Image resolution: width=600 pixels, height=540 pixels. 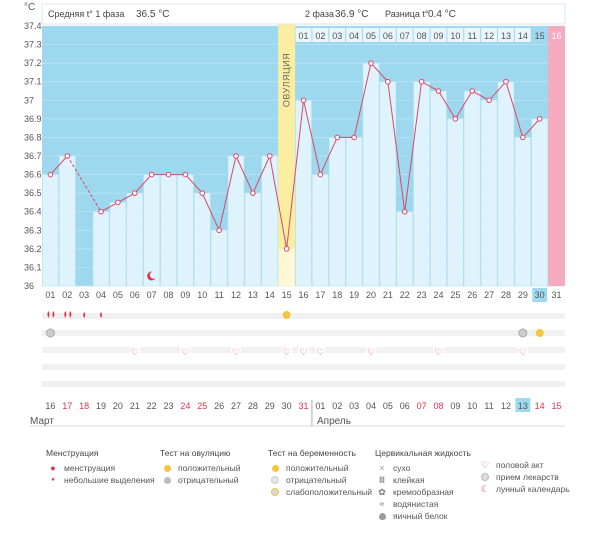 What do you see at coordinates (523, 295) in the screenshot?
I see `cycle-day-label: 29` at bounding box center [523, 295].